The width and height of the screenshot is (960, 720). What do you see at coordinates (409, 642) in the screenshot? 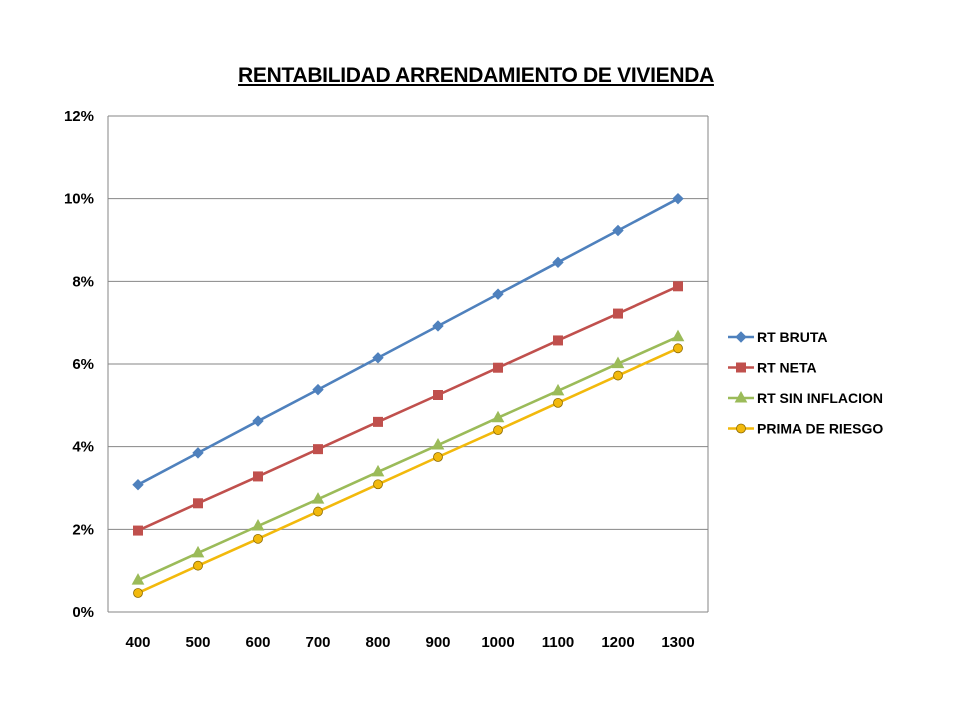
I see `x-axis-tick-labels: 400 500 600 700 800 900 1000 1100 1200 1300` at bounding box center [409, 642].